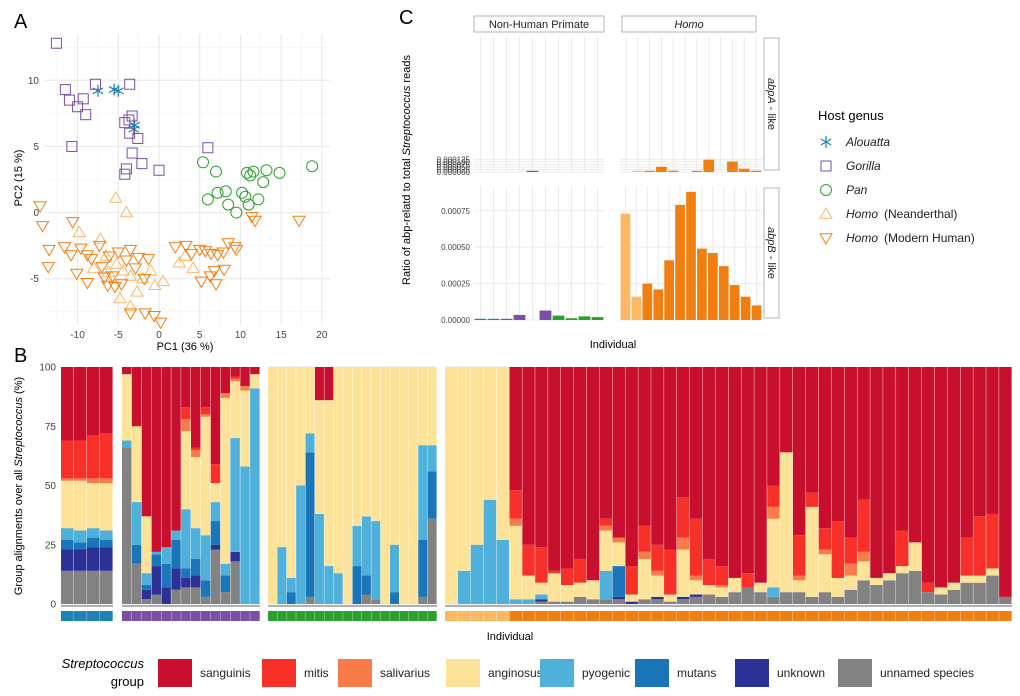  I want to click on legend-label: mutans, so click(696, 673).